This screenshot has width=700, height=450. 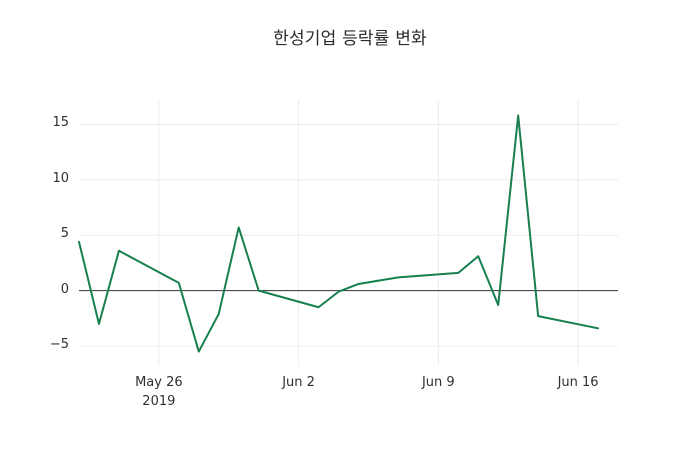 I want to click on x-axis-tick-label-primary: Jun 9, so click(x=438, y=382).